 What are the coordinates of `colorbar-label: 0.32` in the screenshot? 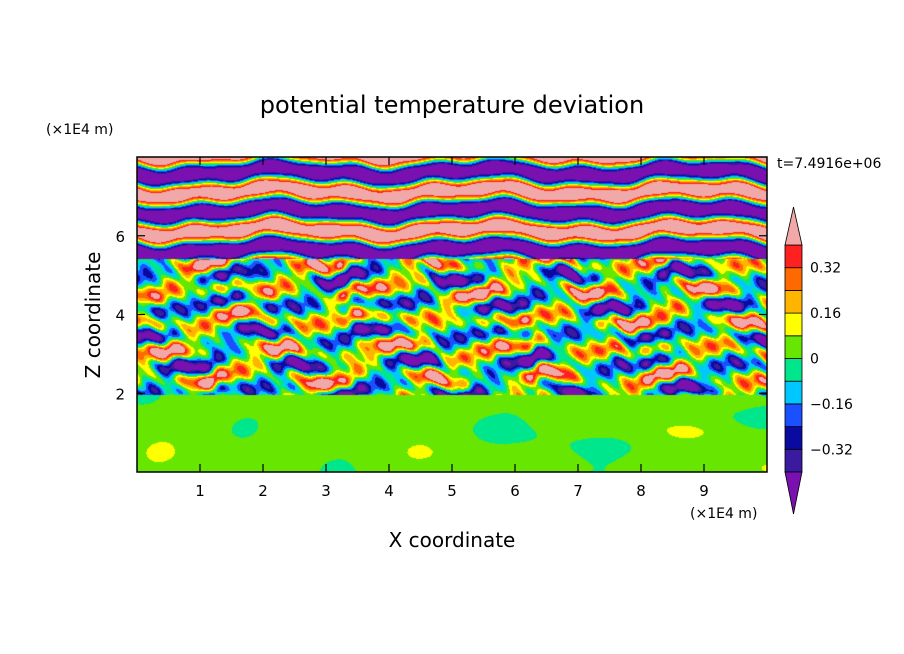 It's located at (825, 269).